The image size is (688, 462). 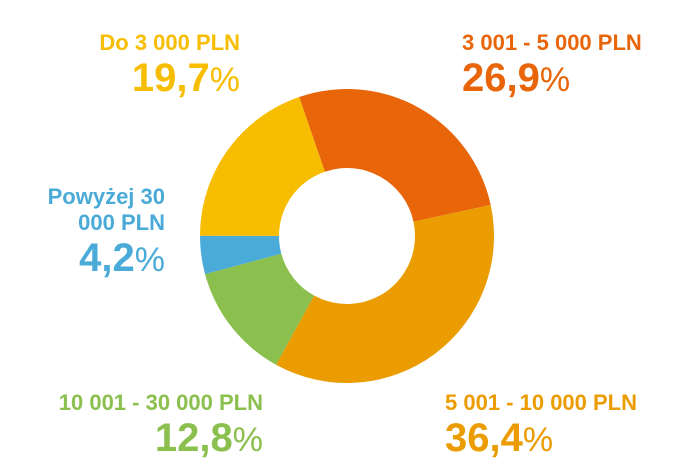 I want to click on value-label: 4,2, so click(x=107, y=258).